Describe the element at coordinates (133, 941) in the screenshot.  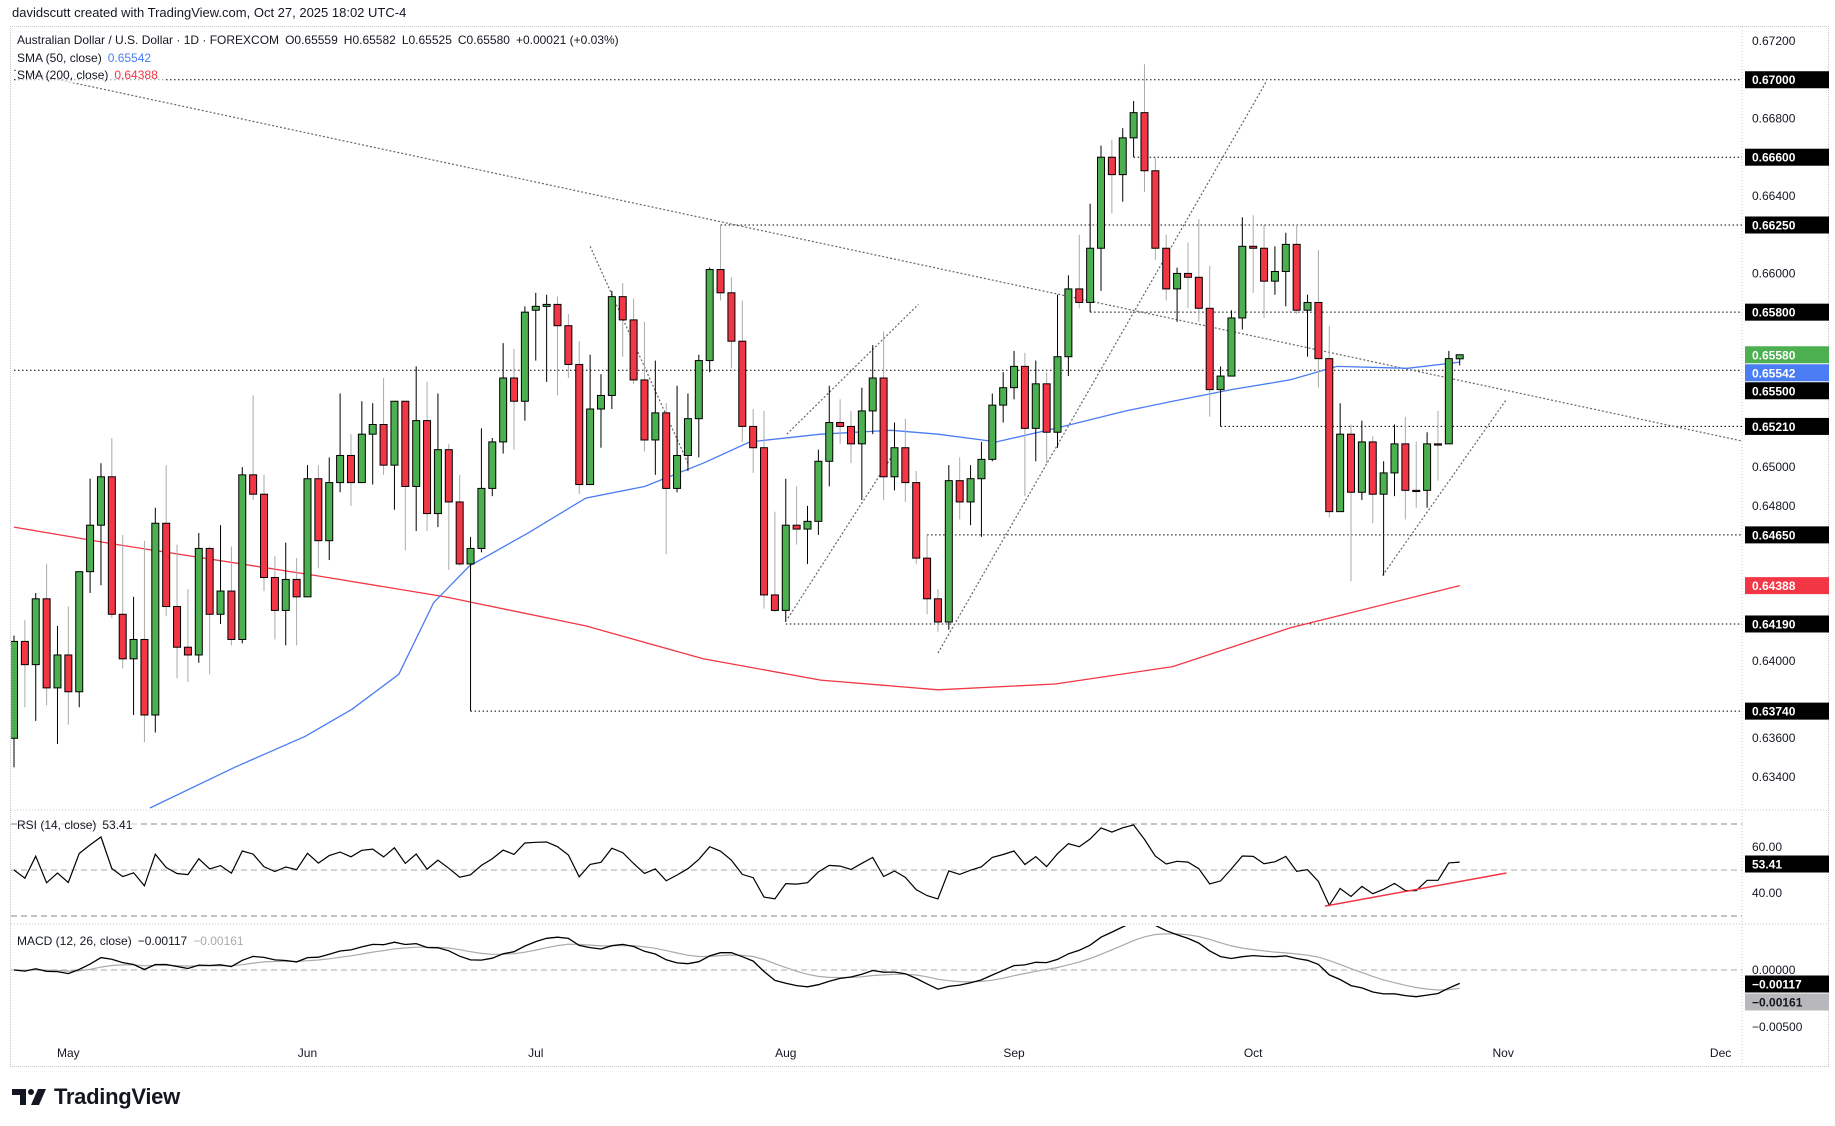
I see `macd-legend: MACD (12, 26, close) −0.00117 −0.00161` at that location.